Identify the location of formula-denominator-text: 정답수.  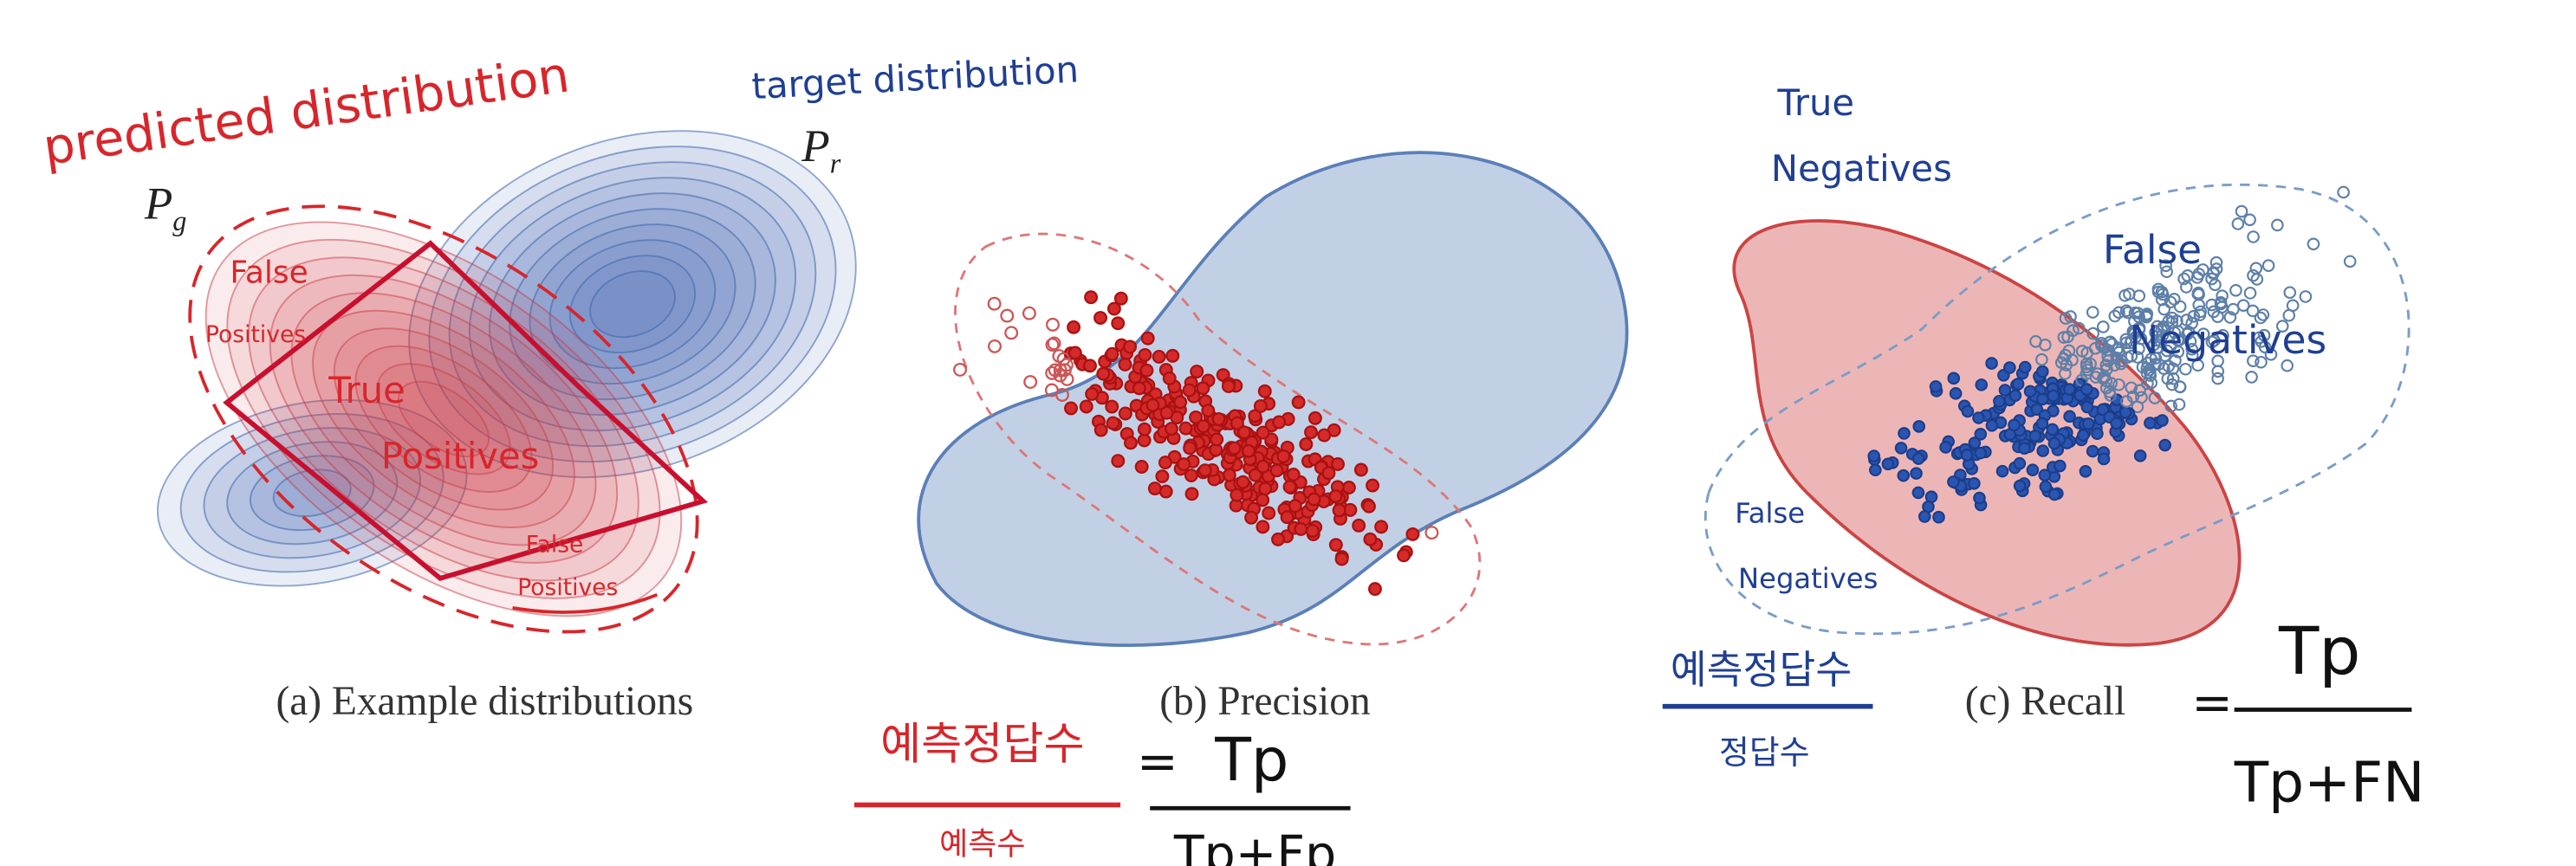
(1765, 753).